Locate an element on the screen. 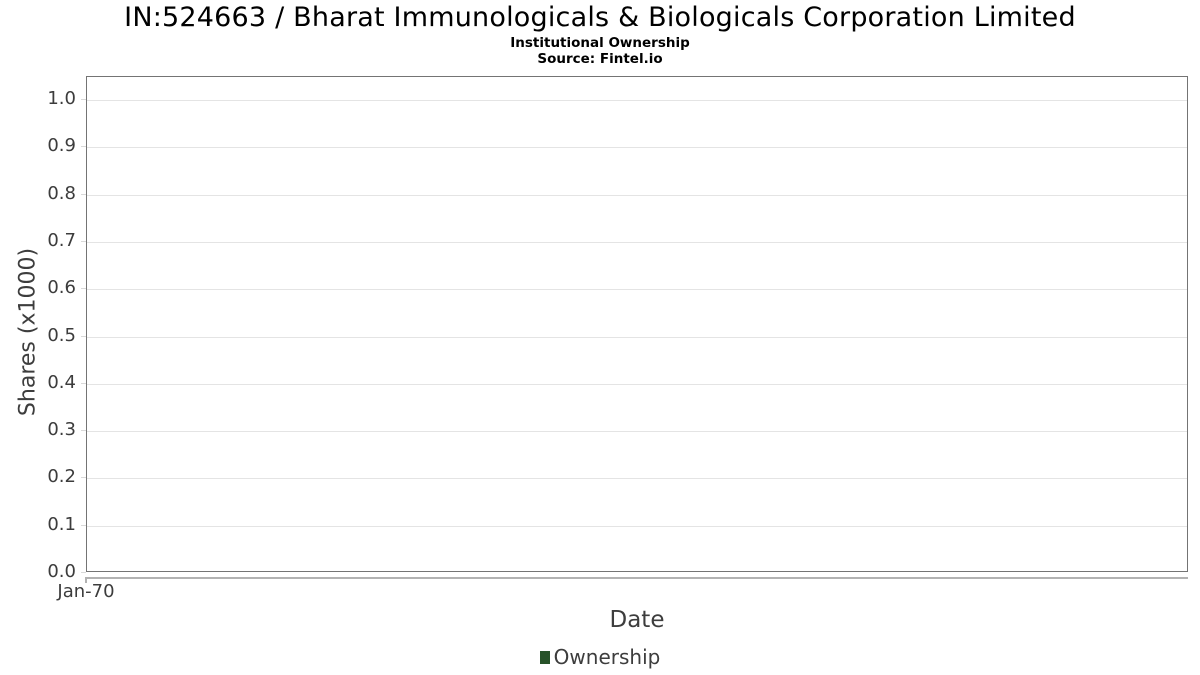 The height and width of the screenshot is (675, 1200). y-tick-label-0.5: 0.5 is located at coordinates (61, 335).